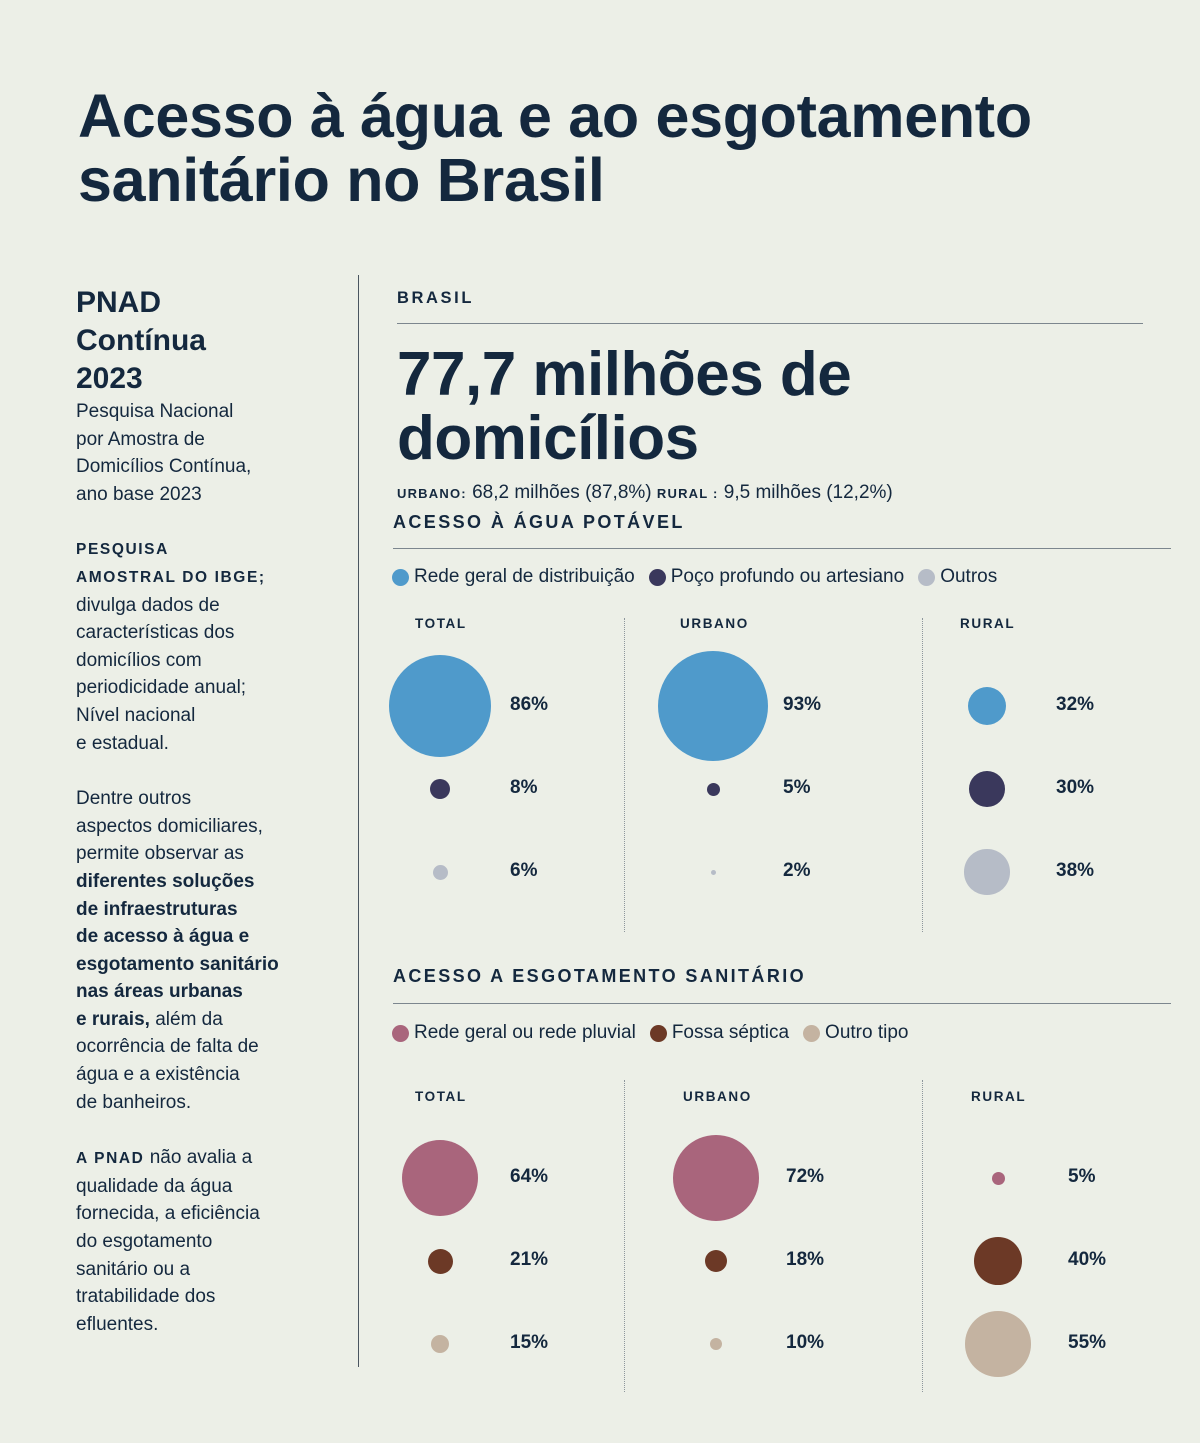  Describe the element at coordinates (155, 633) in the screenshot. I see `text-line: características dos` at that location.